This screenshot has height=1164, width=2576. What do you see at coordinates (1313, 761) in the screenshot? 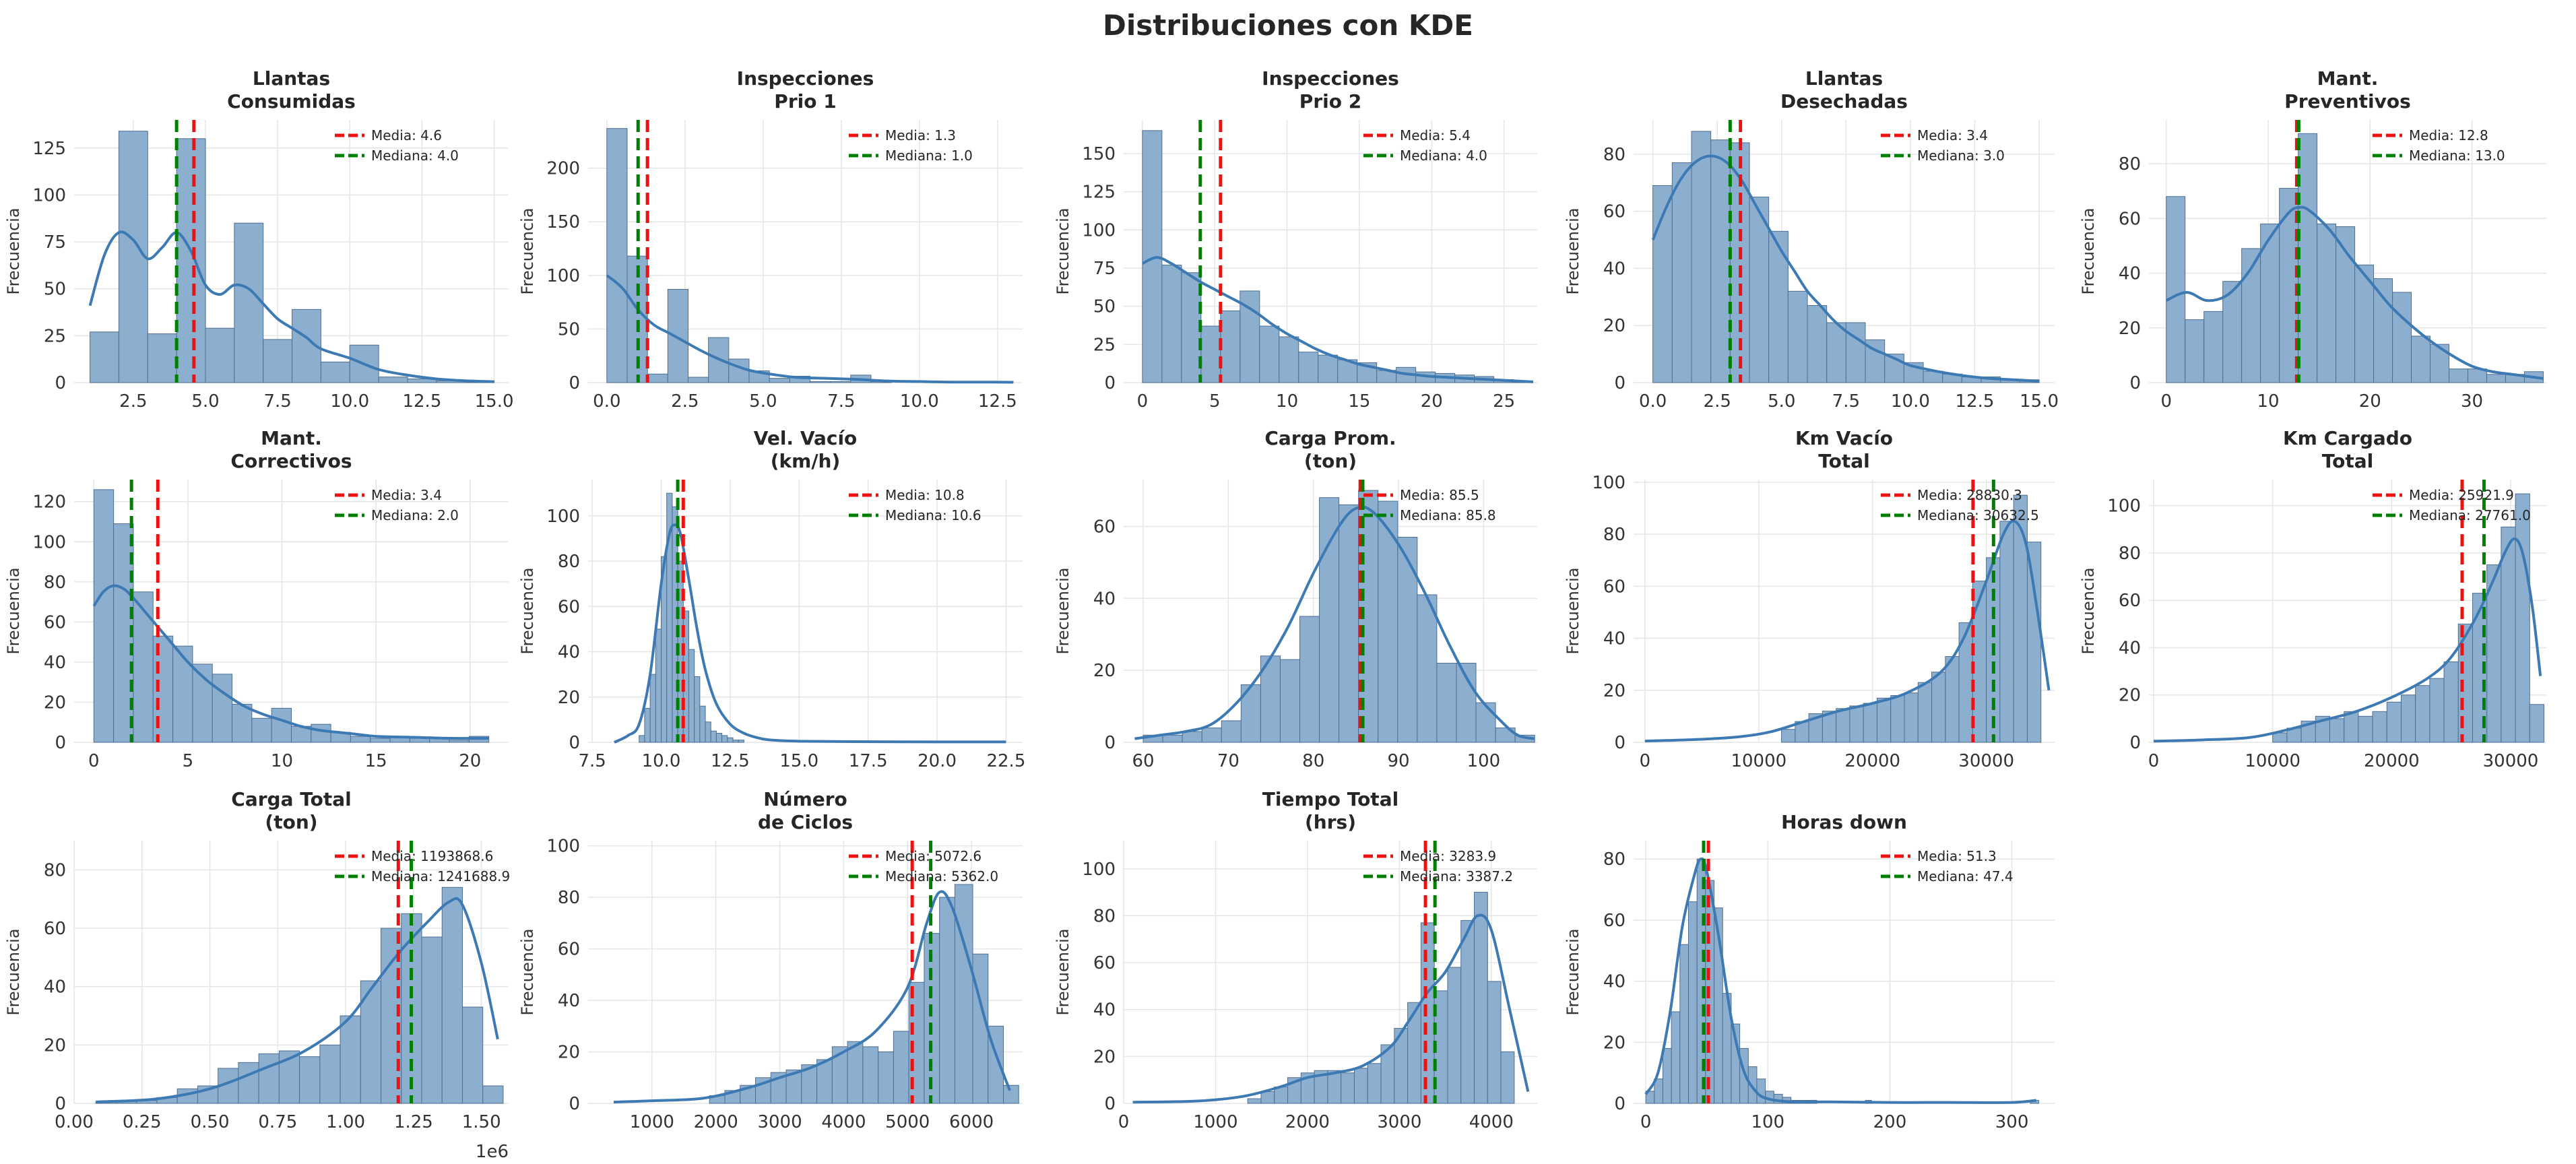
I see `x-tick-label: 80` at bounding box center [1313, 761].